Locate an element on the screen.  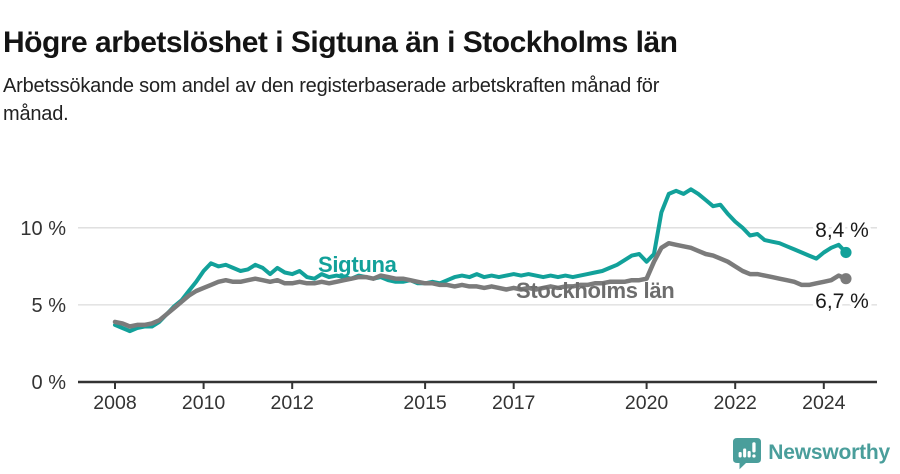
end-value-label-sigtuna: 8,4 % is located at coordinates (842, 230).